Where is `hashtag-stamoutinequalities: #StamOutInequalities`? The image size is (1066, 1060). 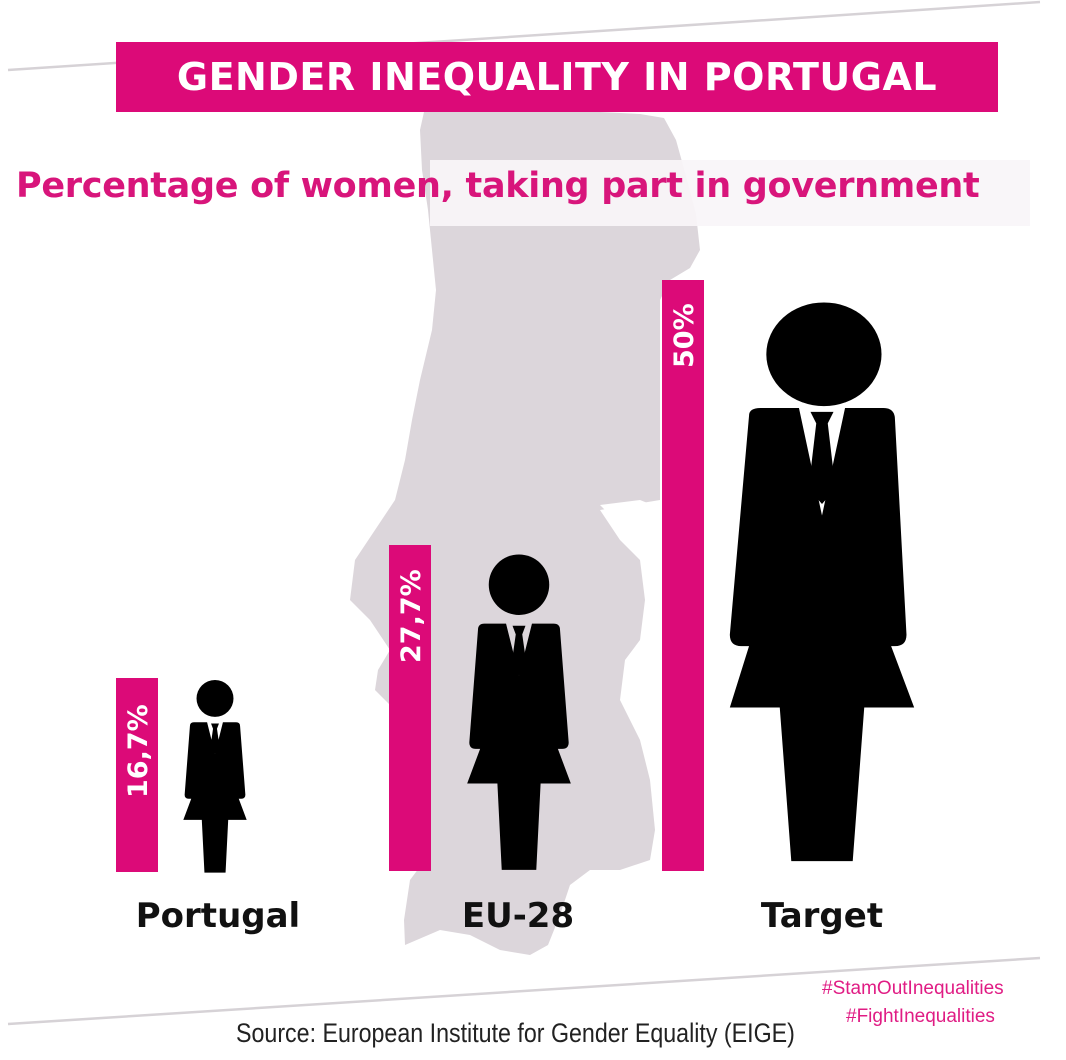
hashtag-stamoutinequalities: #StamOutInequalities is located at coordinates (913, 988).